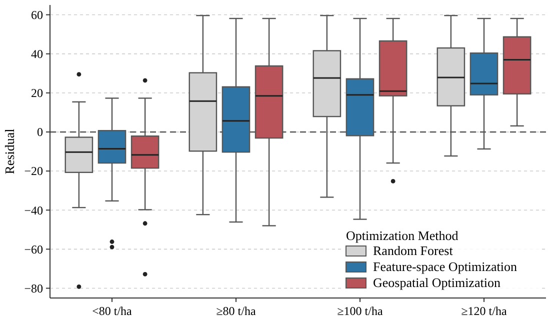 The width and height of the screenshot is (550, 325). What do you see at coordinates (33, 249) in the screenshot?
I see `y-tick-label: −60` at bounding box center [33, 249].